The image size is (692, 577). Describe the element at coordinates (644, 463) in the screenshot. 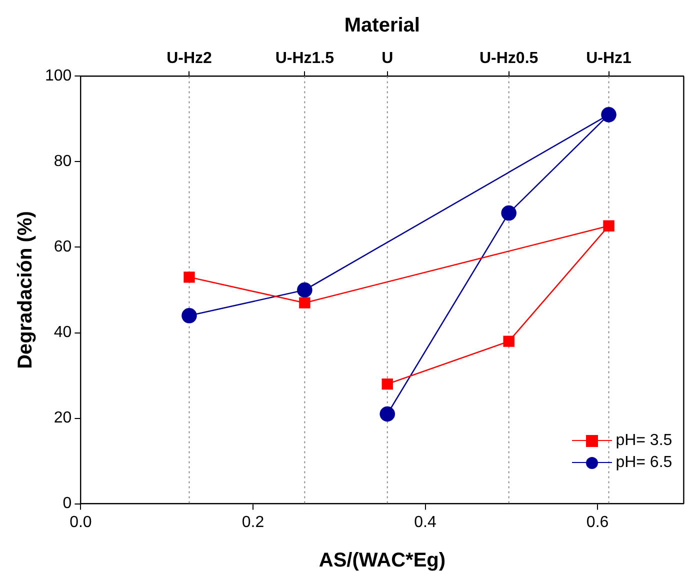

I see `legend-label: pH= 6.5` at that location.